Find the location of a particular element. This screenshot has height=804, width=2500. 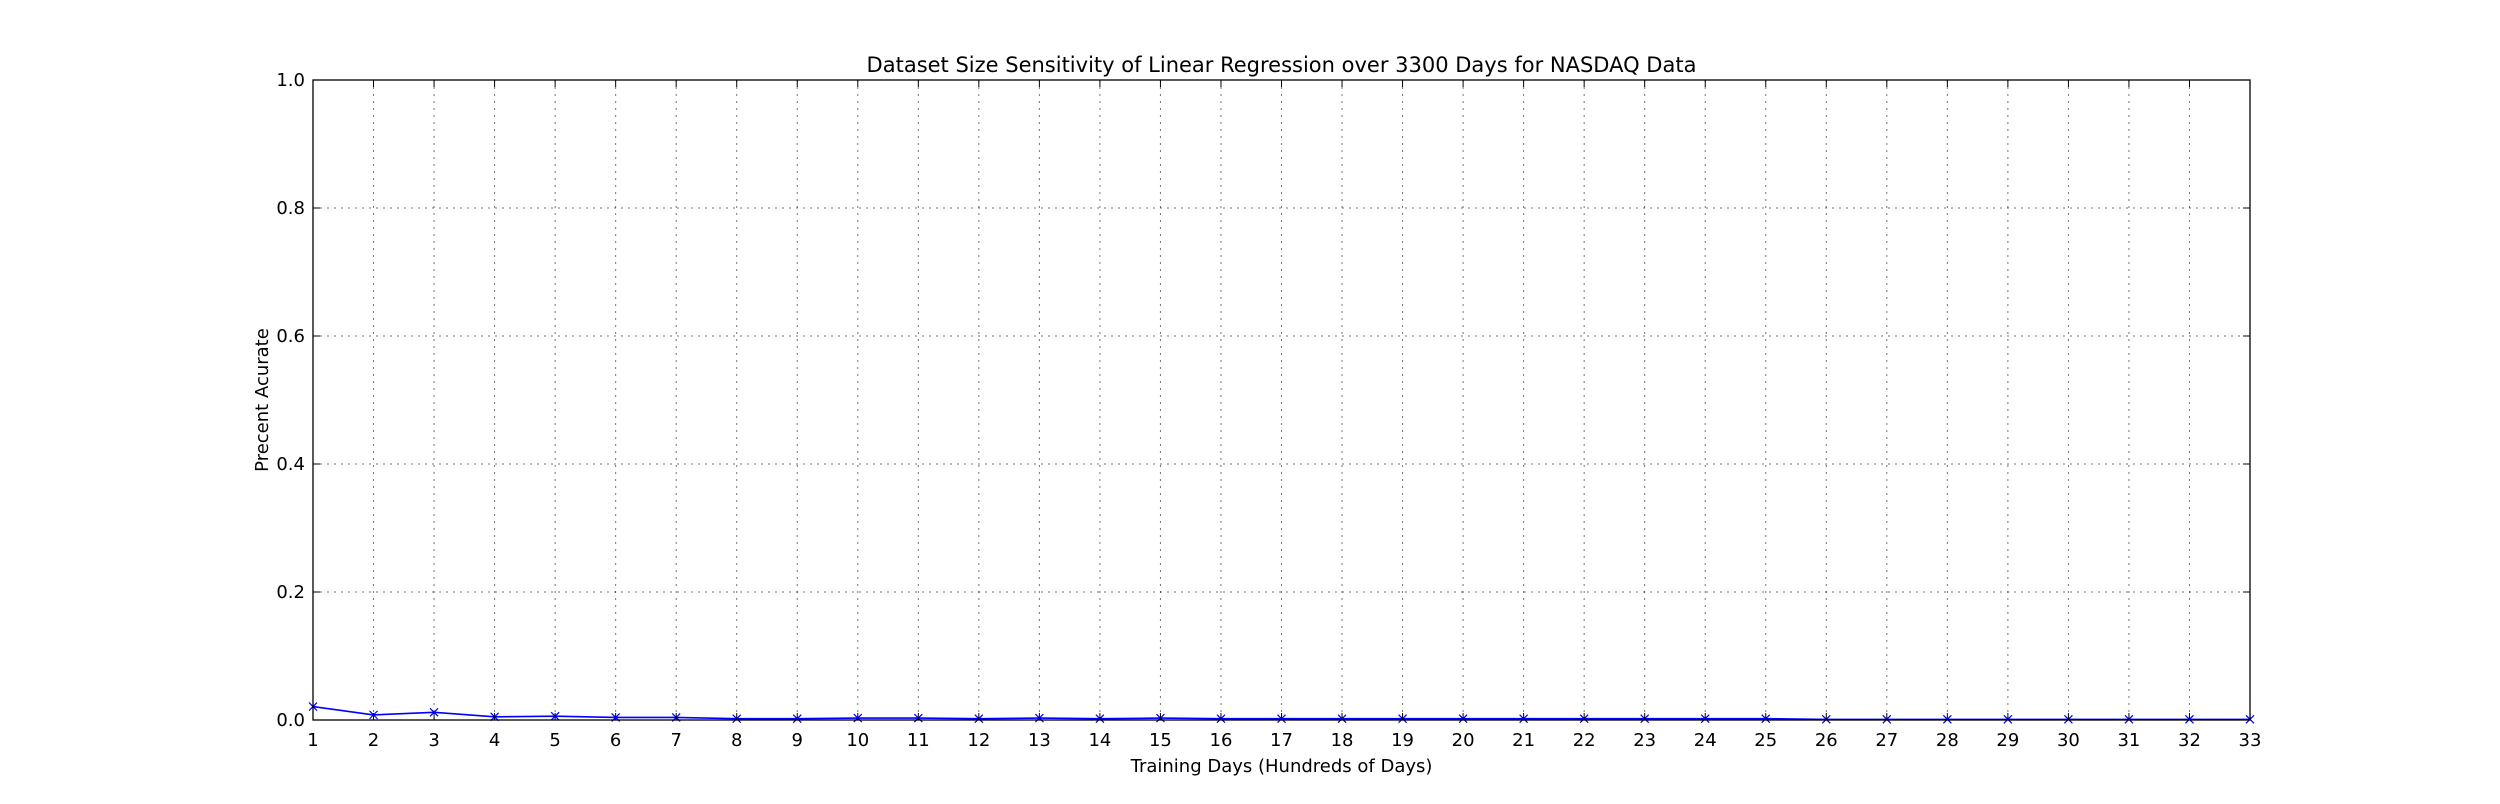

x-tick-label: 6 is located at coordinates (615, 740).